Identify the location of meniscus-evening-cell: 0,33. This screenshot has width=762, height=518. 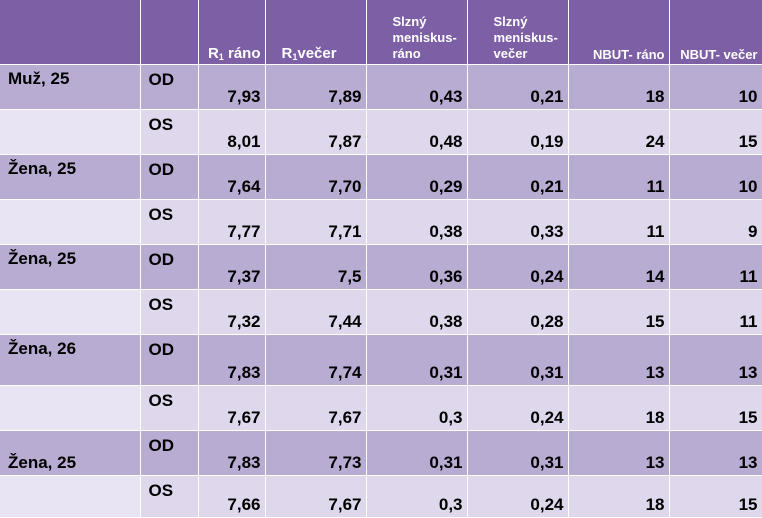
(518, 222).